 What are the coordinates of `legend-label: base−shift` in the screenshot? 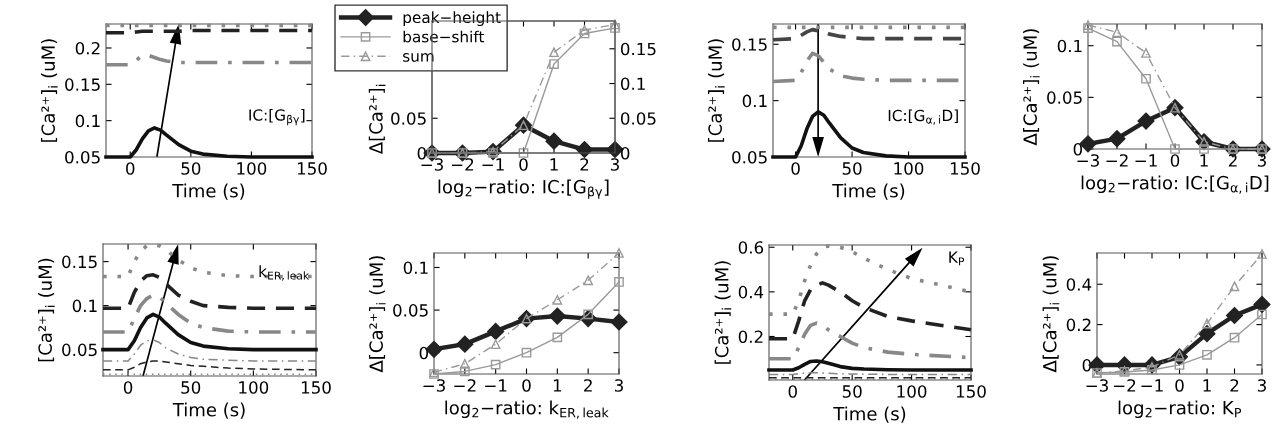 It's located at (444, 36).